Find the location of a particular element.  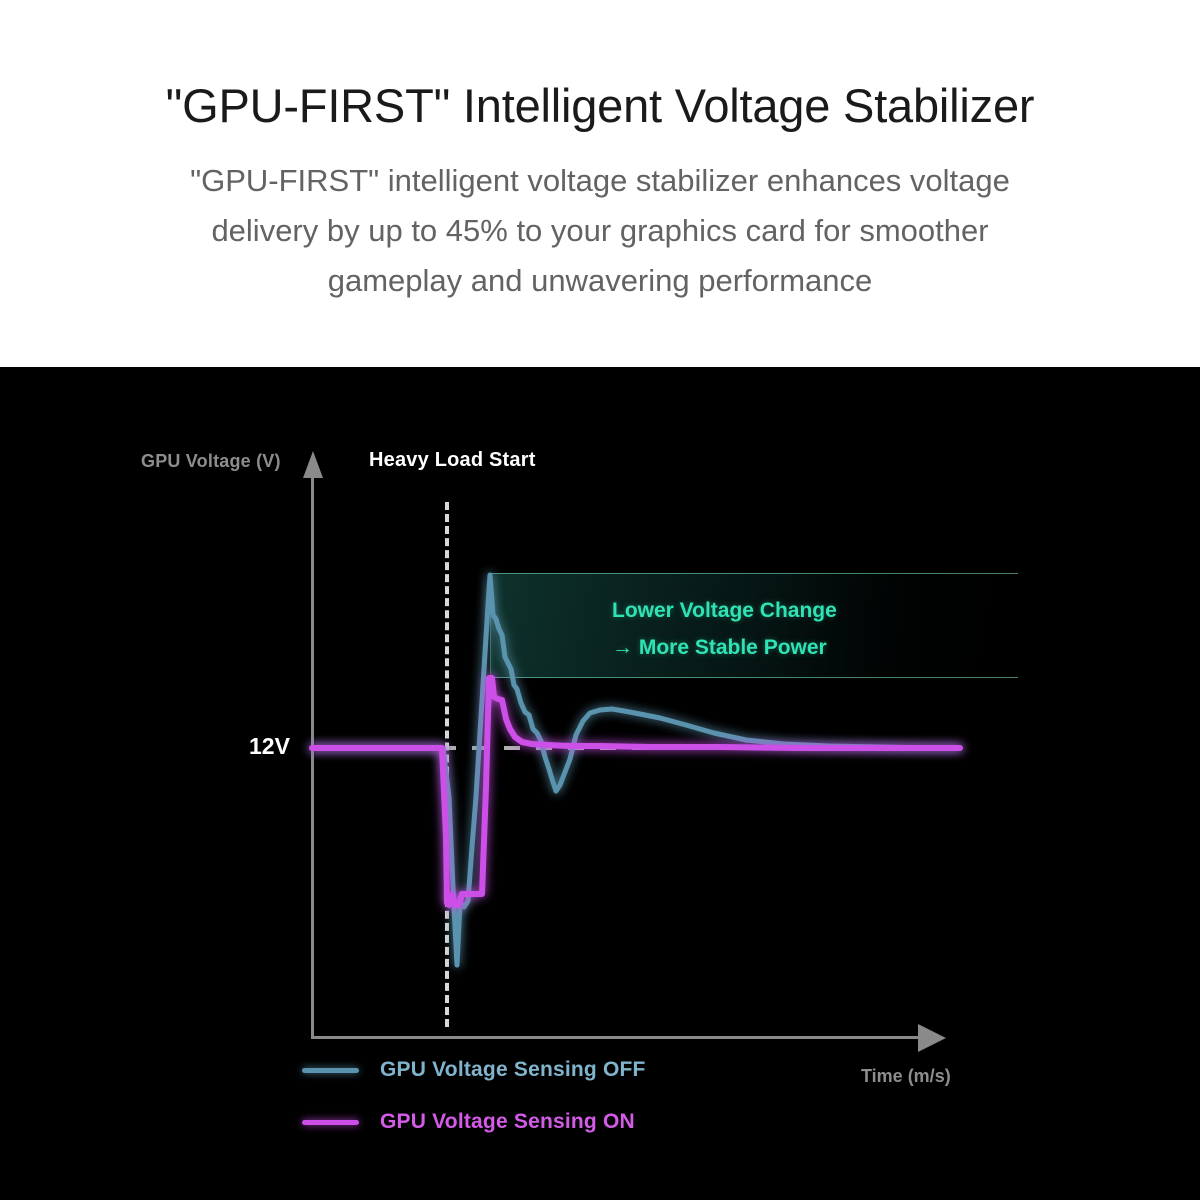

legend-item-sensing-off: GPU Voltage Sensing OFF is located at coordinates (474, 1070).